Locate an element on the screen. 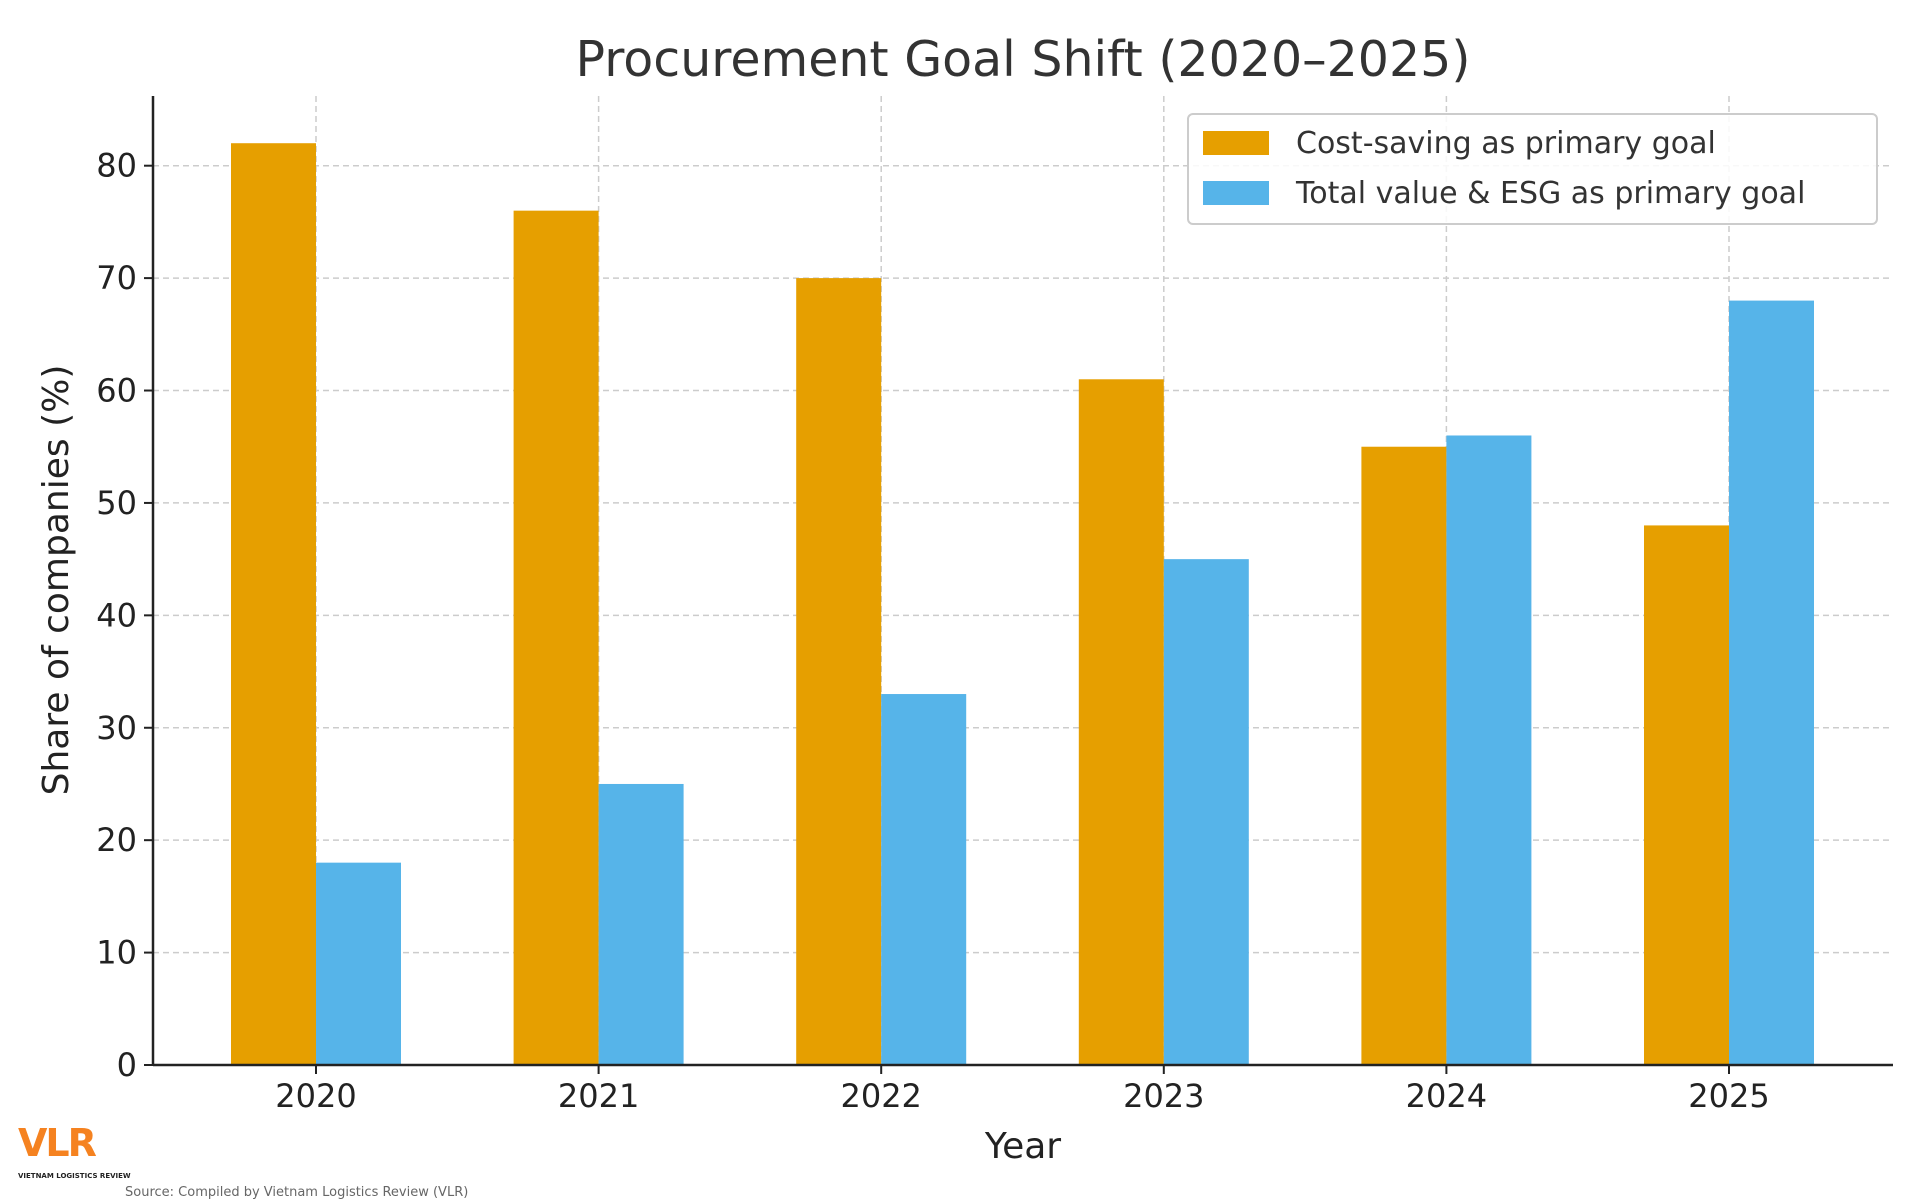 The image size is (1920, 1200). y-tick-label: 30 is located at coordinates (116, 728).